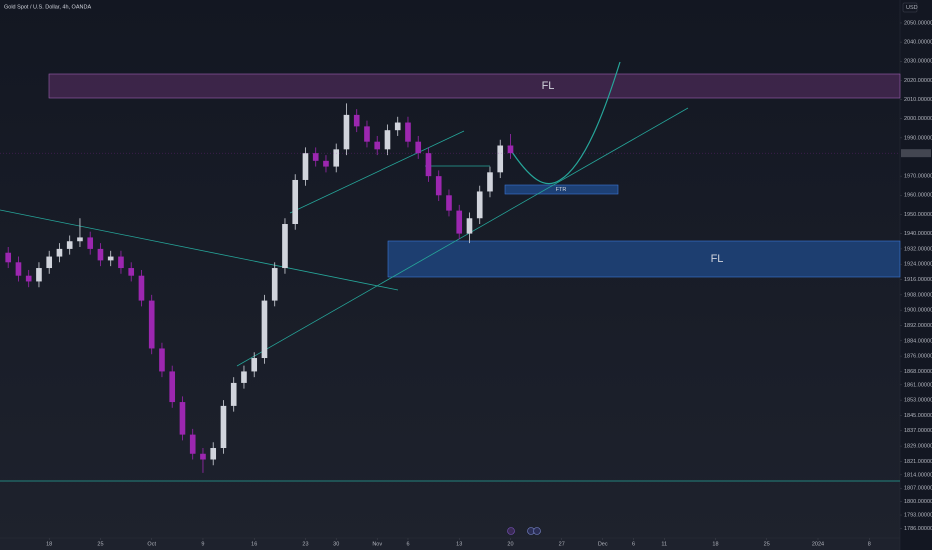 Image resolution: width=932 pixels, height=550 pixels. What do you see at coordinates (336, 544) in the screenshot?
I see `x-tick-label: 30` at bounding box center [336, 544].